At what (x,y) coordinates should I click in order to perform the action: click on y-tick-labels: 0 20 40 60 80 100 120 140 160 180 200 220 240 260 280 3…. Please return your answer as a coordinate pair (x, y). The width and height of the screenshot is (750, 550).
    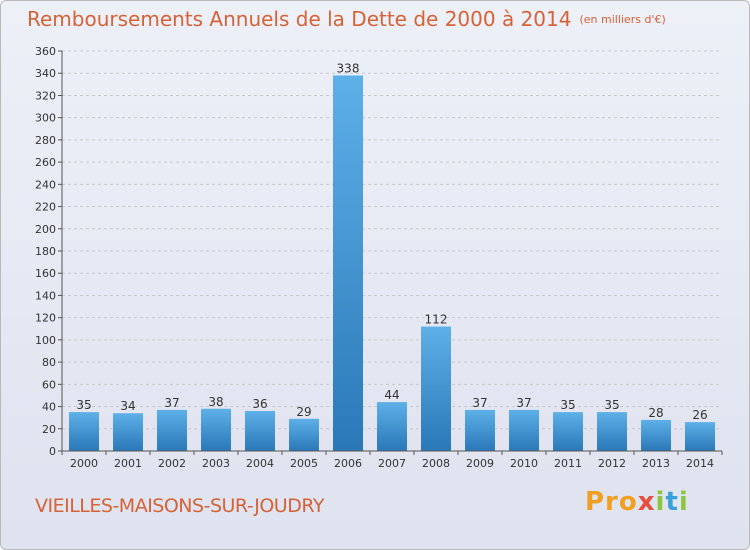
    Looking at the image, I should click on (48, 251).